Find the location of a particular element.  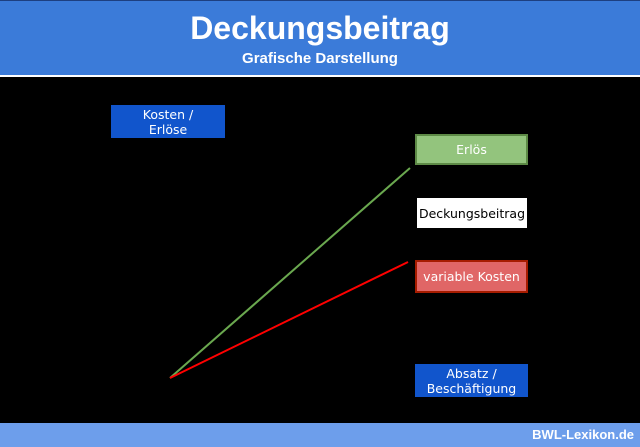

revenue-label: Erlös is located at coordinates (471, 149).